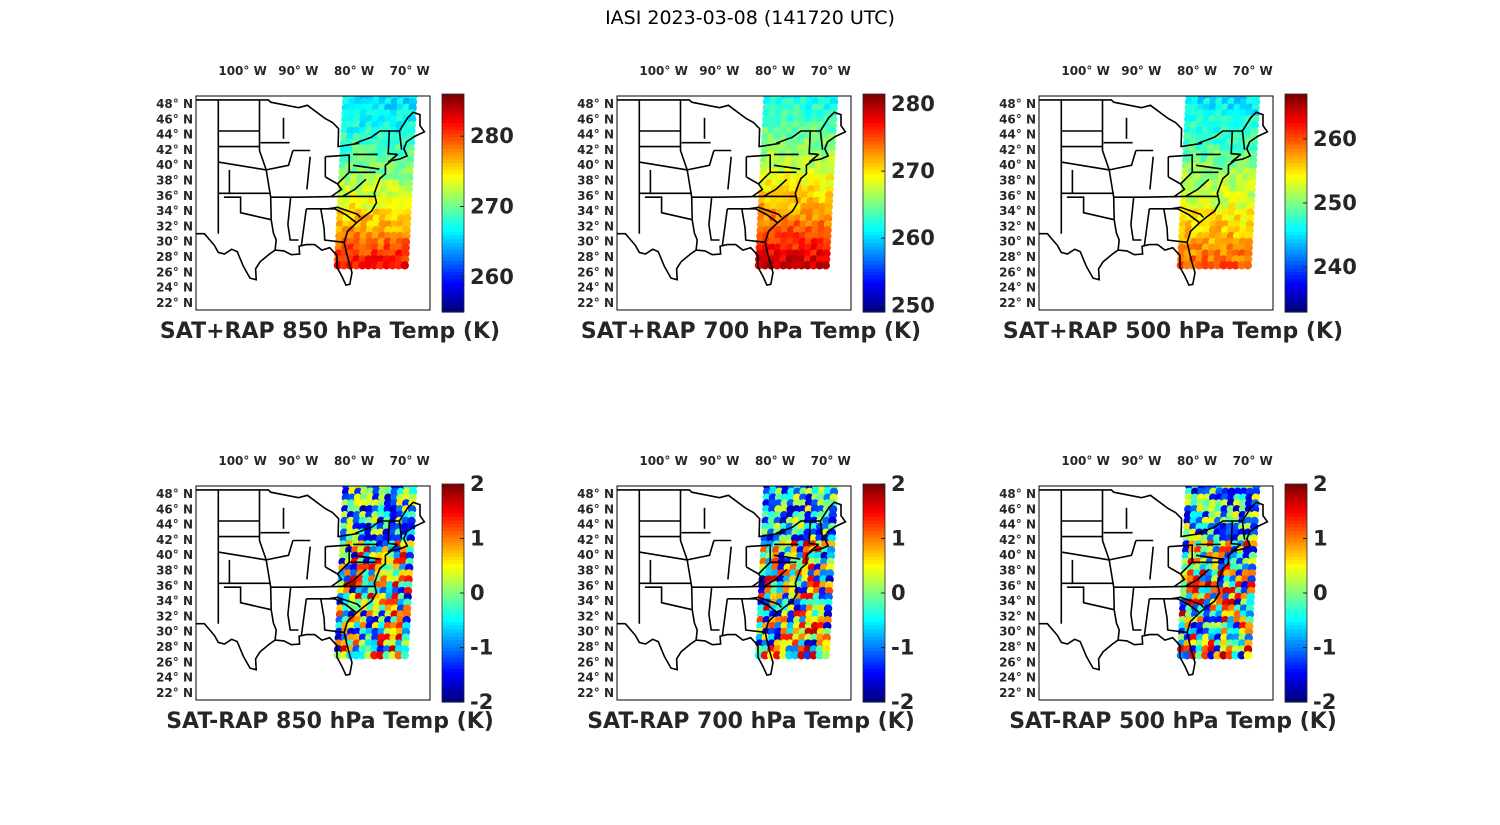  What do you see at coordinates (1085, 71) in the screenshot?
I see `lon-tick-label: 100° W` at bounding box center [1085, 71].